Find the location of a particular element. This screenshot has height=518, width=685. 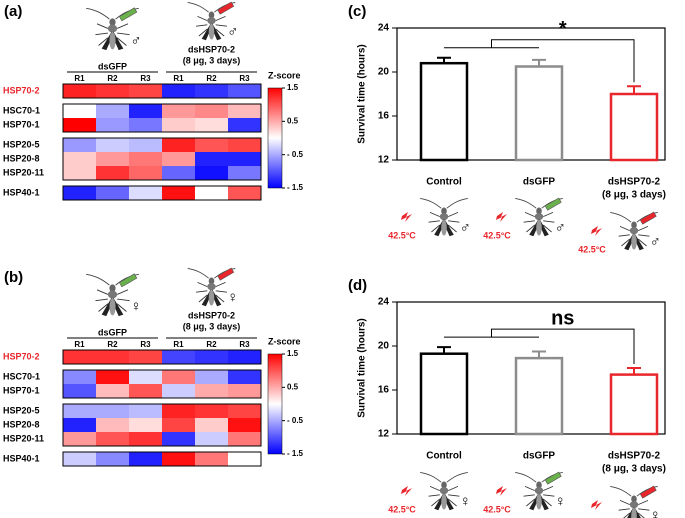

y-tick-label: 24 is located at coordinates (384, 28).